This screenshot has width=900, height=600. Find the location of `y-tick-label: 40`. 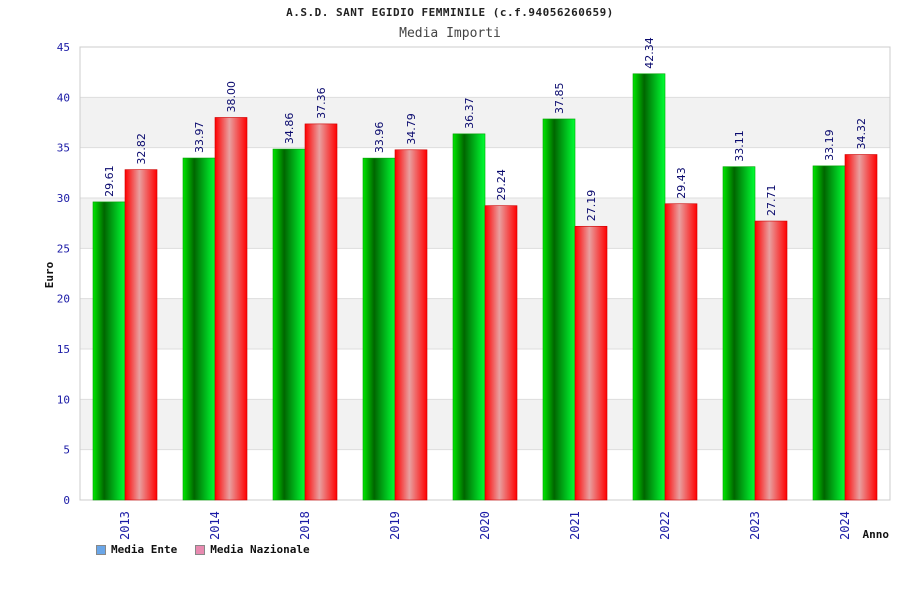

y-tick-label: 40 is located at coordinates (63, 97).